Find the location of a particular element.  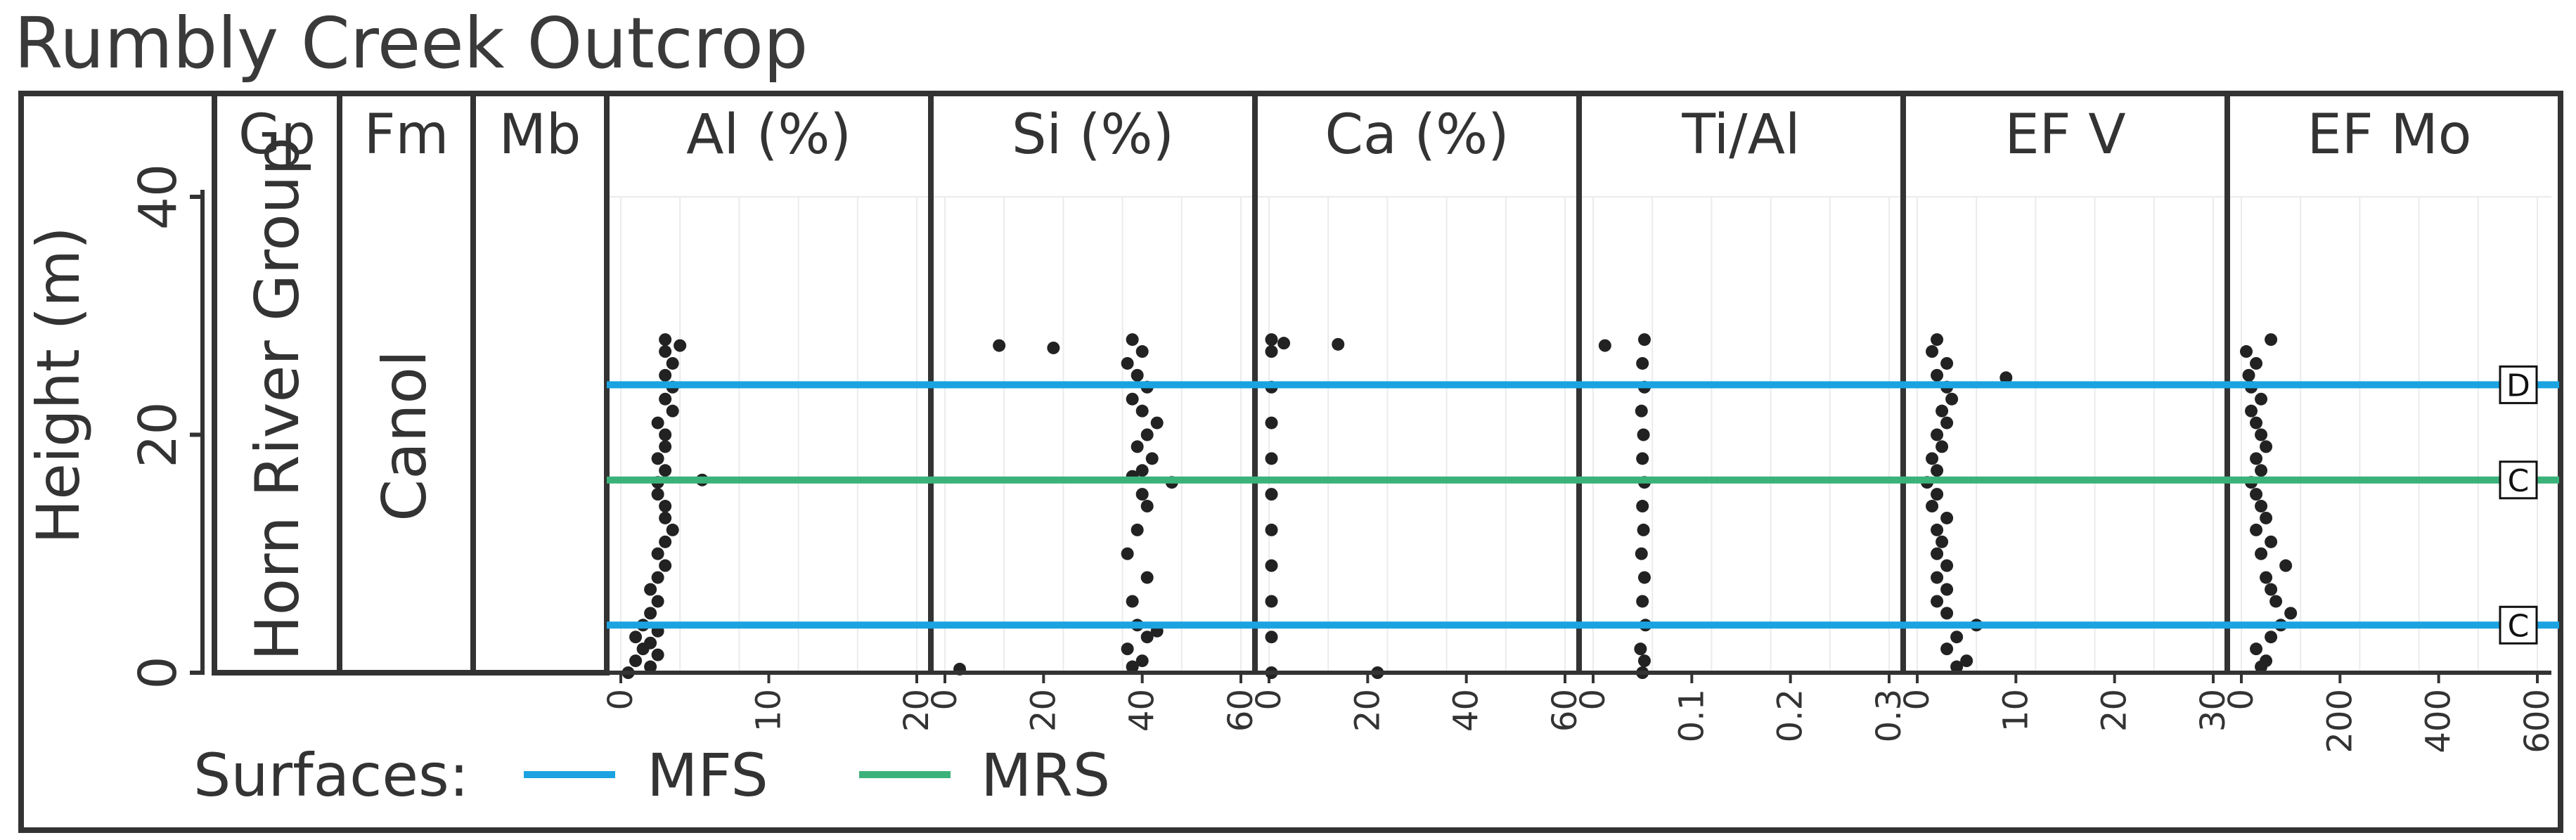

legend-title: Surfaces: is located at coordinates (331, 775).